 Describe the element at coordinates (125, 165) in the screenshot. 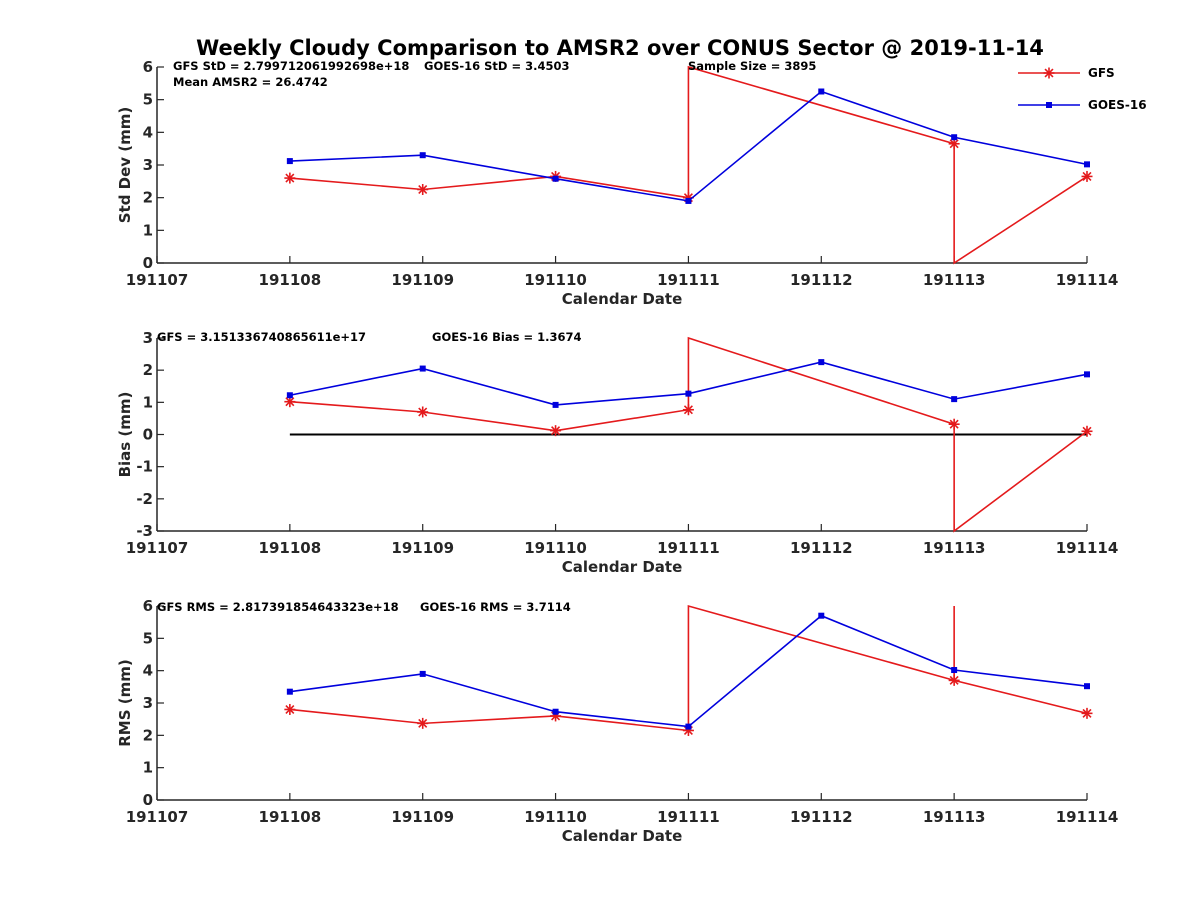

I see `y-axis-label: Std Dev (mm)` at that location.